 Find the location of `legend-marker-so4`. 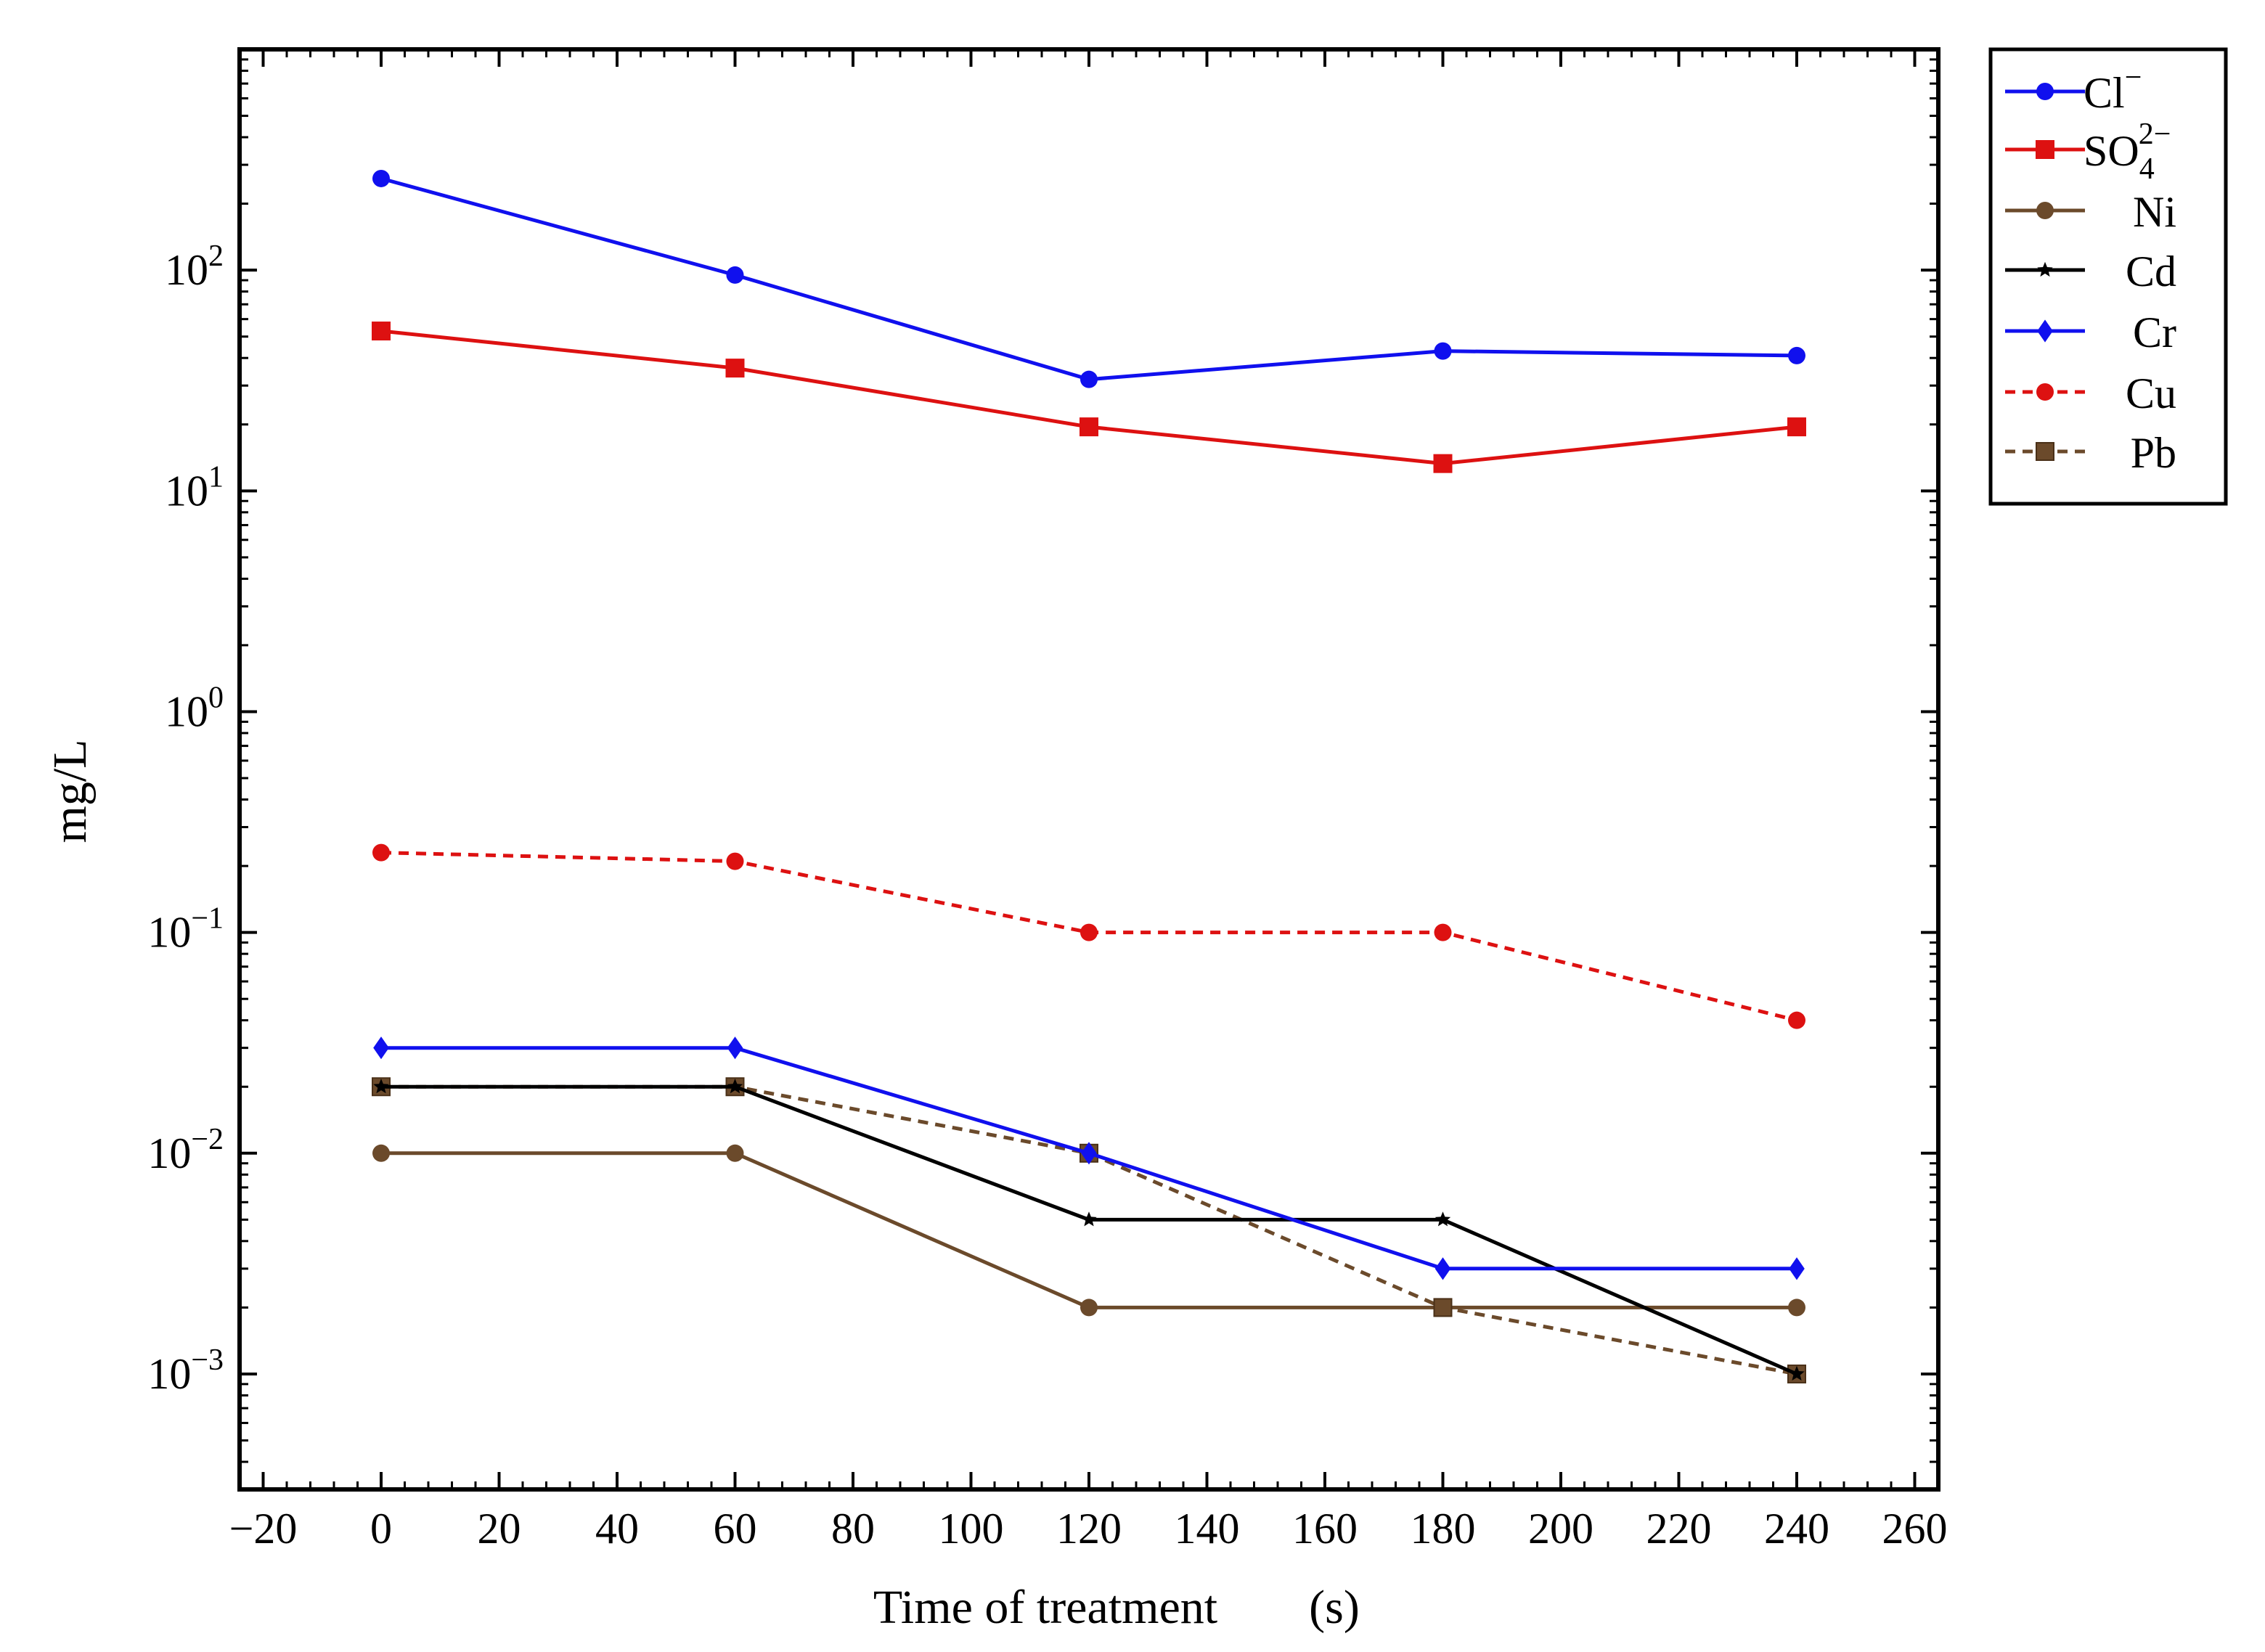

legend-marker-so4 is located at coordinates (2045, 149).